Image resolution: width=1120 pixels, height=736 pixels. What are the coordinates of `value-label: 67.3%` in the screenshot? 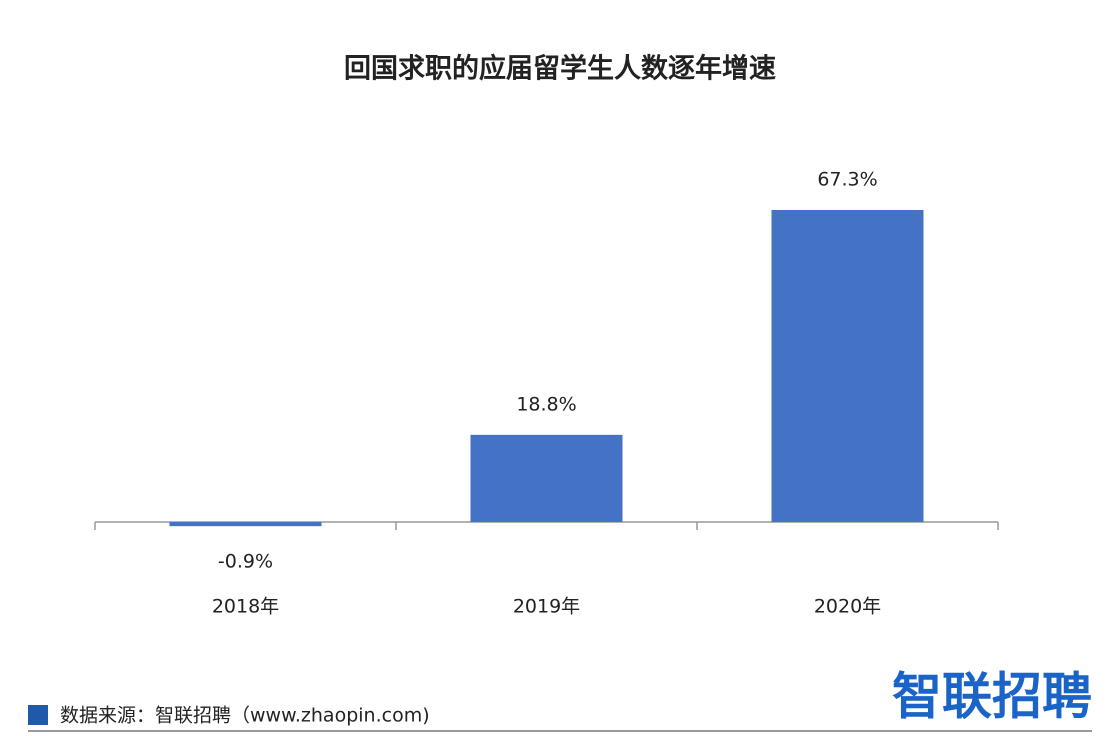 It's located at (847, 180).